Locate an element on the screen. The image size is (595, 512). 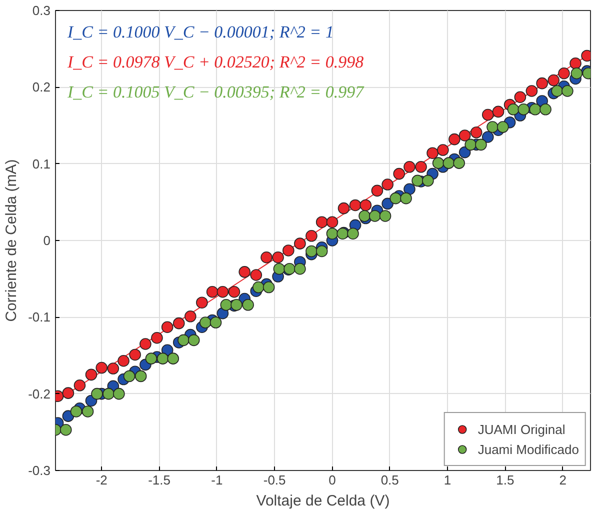
x-tick-label: 1.5 is located at coordinates (505, 480).